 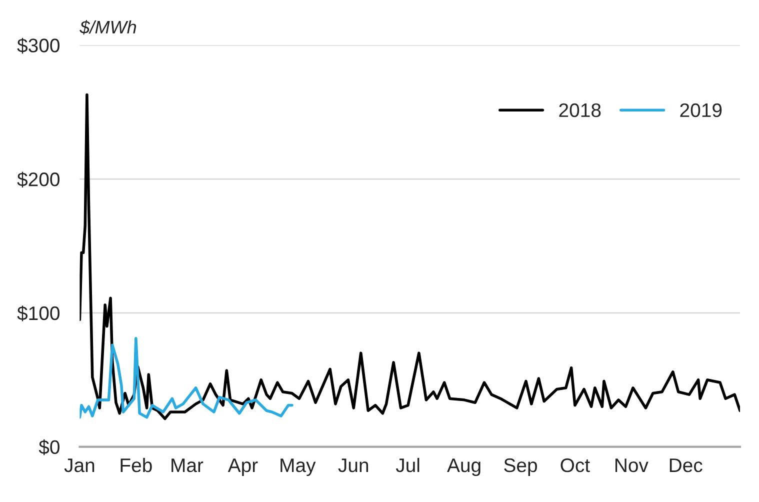 What do you see at coordinates (463, 467) in the screenshot?
I see `x-tick-label: Aug` at bounding box center [463, 467].